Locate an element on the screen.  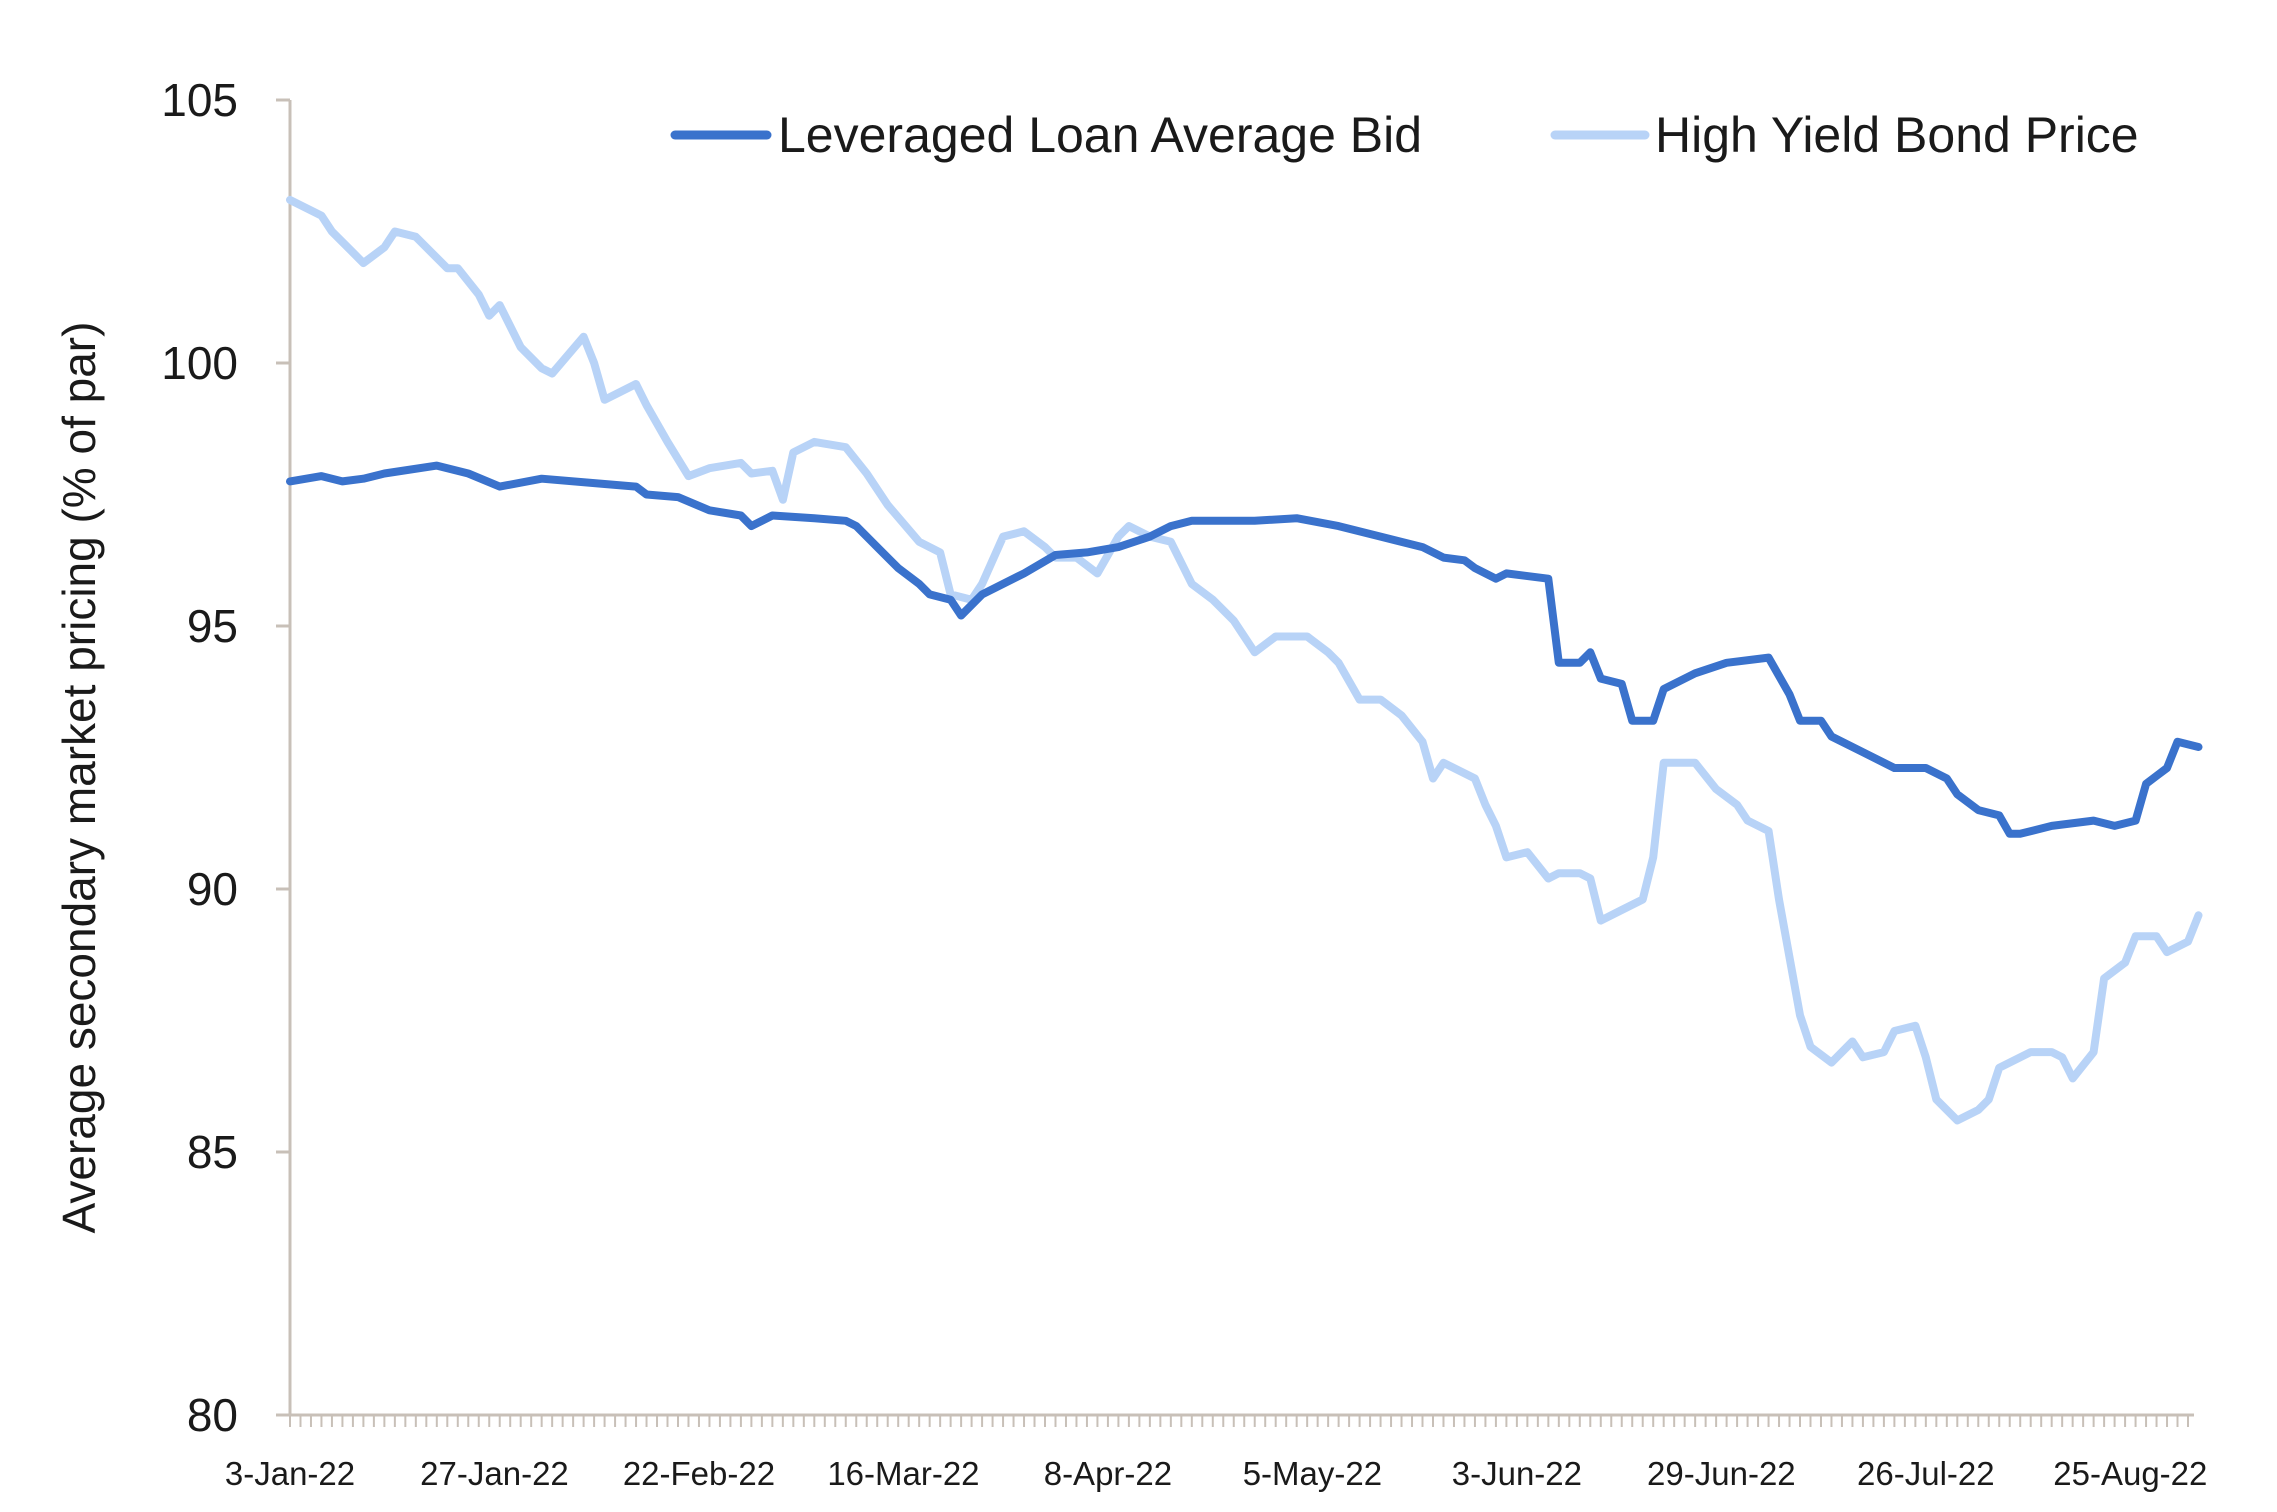
x-tick-label: 8-Apr-22 is located at coordinates (1108, 1473).